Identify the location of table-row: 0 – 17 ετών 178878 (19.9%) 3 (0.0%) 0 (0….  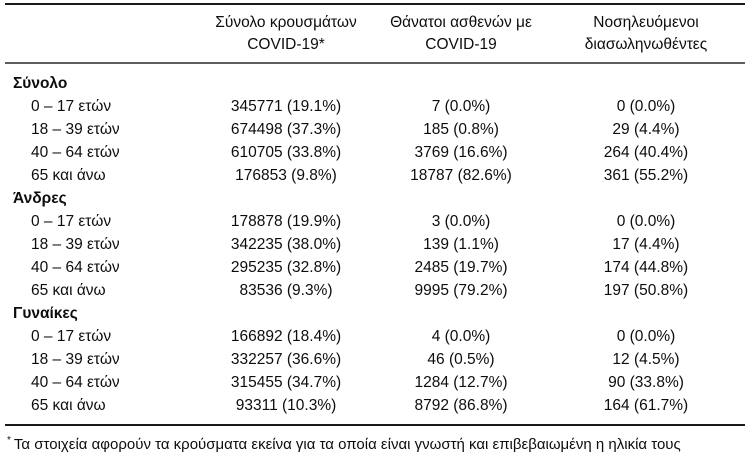
(375, 221).